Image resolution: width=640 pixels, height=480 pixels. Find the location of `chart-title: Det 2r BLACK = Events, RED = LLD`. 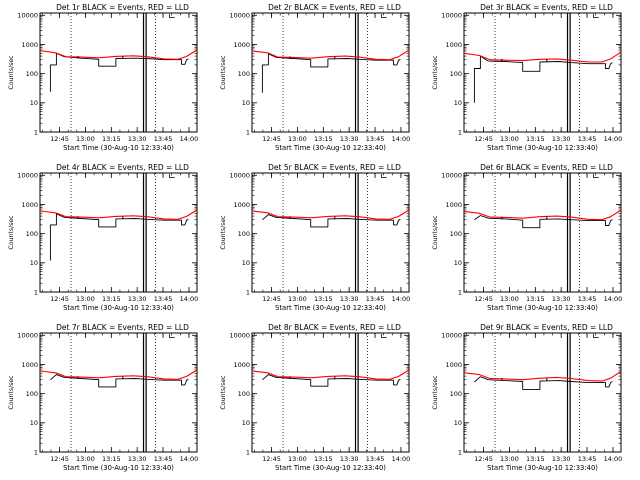

chart-title: Det 2r BLACK = Events, RED = LLD is located at coordinates (334, 7).